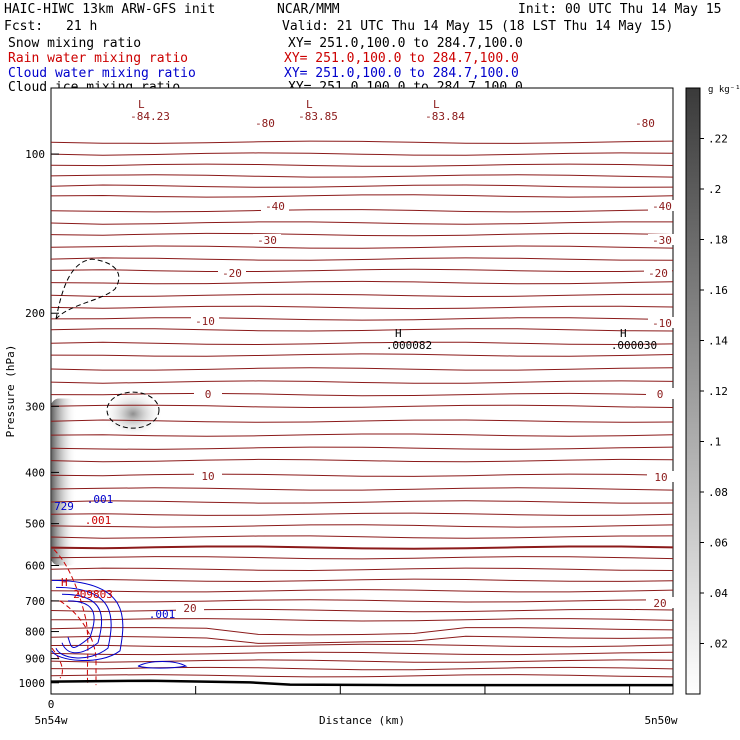 This screenshot has width=740, height=740. Describe the element at coordinates (150, 116) in the screenshot. I see `low-value: -84.23` at that location.